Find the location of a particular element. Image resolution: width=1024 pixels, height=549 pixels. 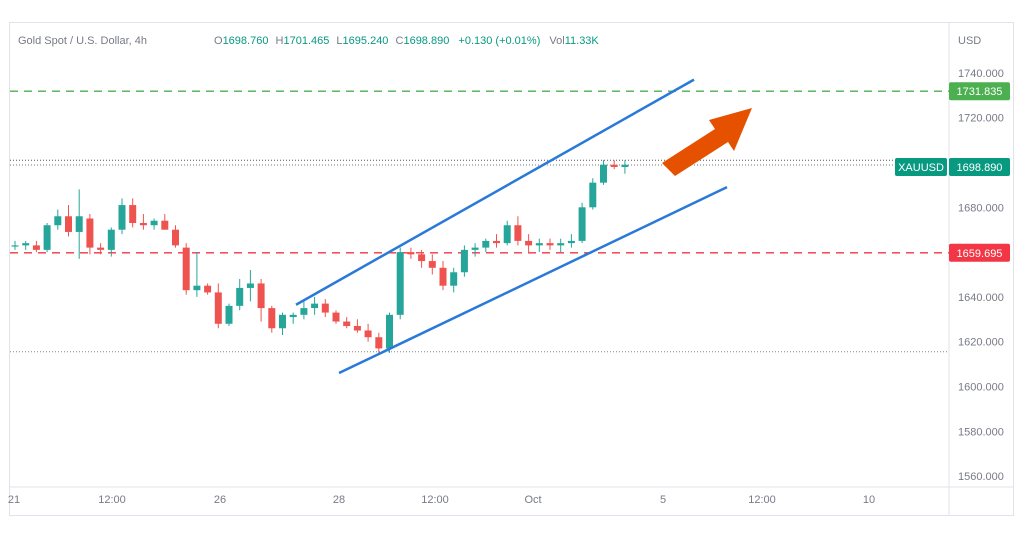

symbol-price-label: XAUUSD is located at coordinates (921, 166).